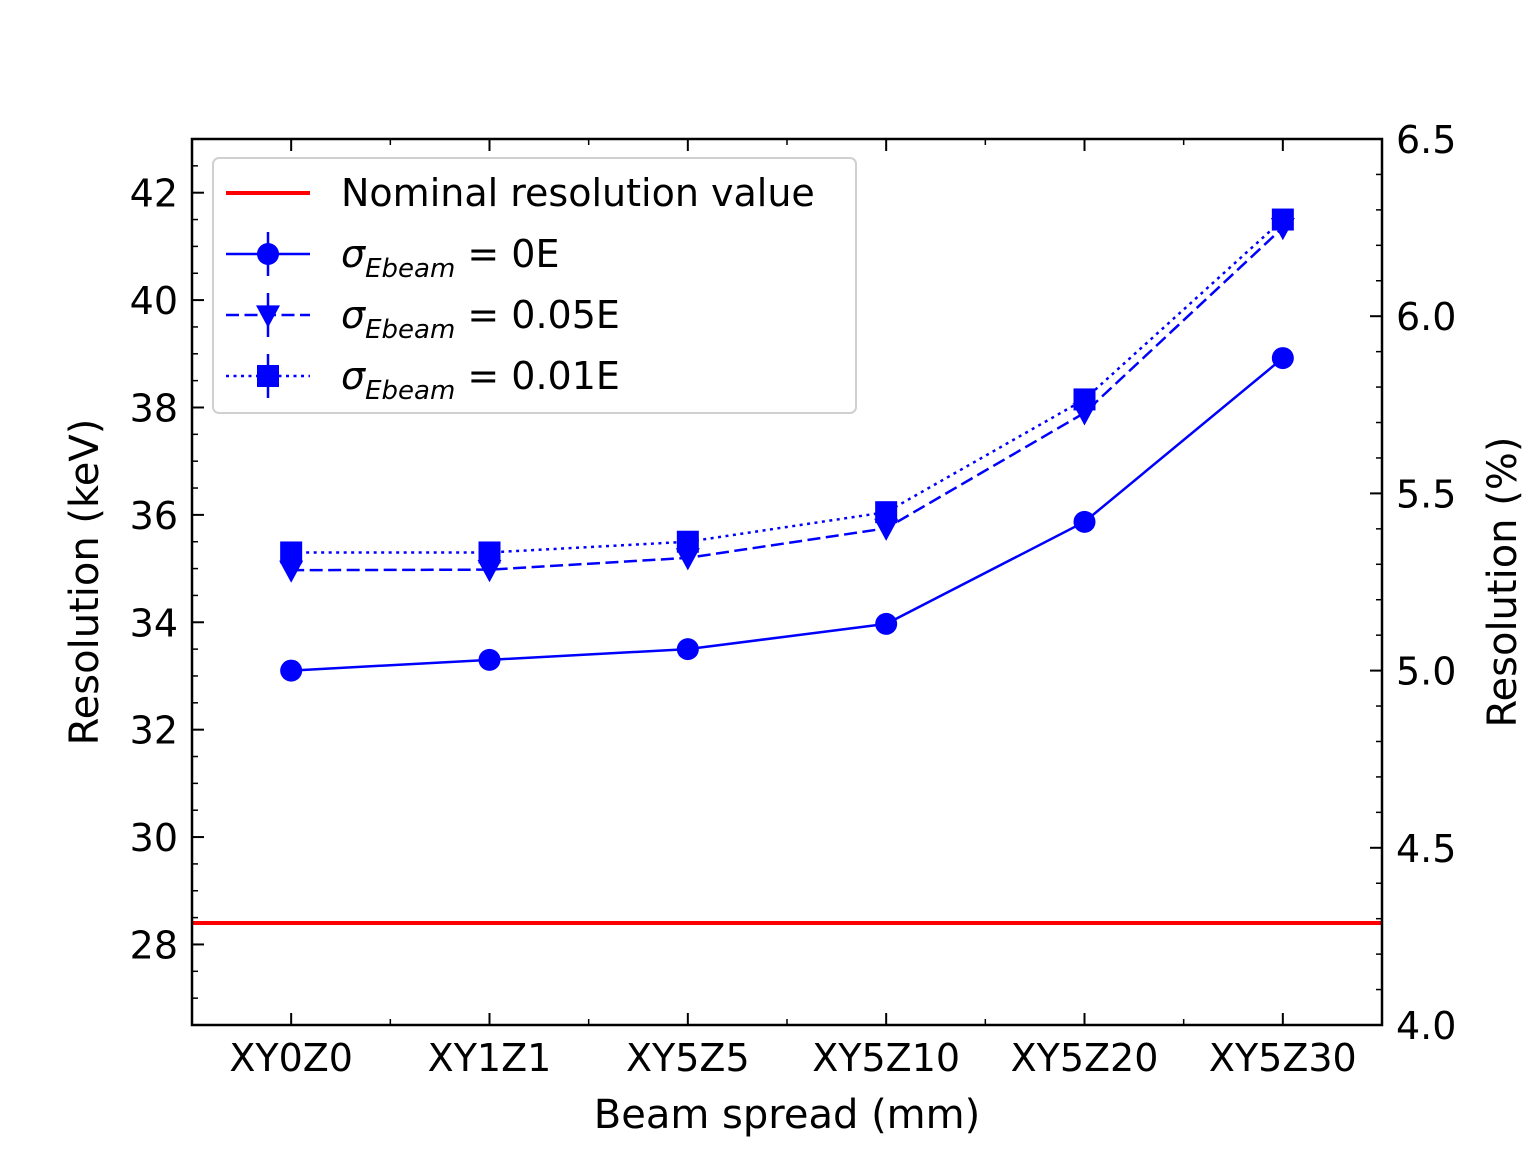 This screenshot has width=1536, height=1152. What do you see at coordinates (154, 838) in the screenshot?
I see `y-tick-label: 30` at bounding box center [154, 838].